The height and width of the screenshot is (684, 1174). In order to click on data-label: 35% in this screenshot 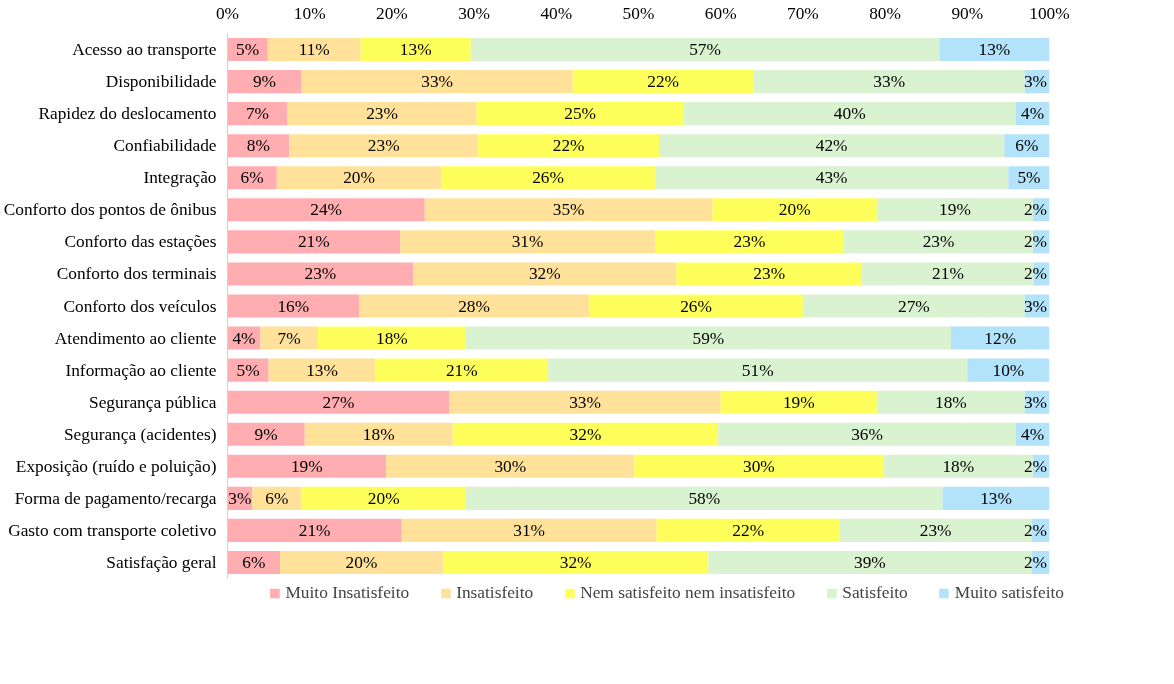, I will do `click(568, 210)`.